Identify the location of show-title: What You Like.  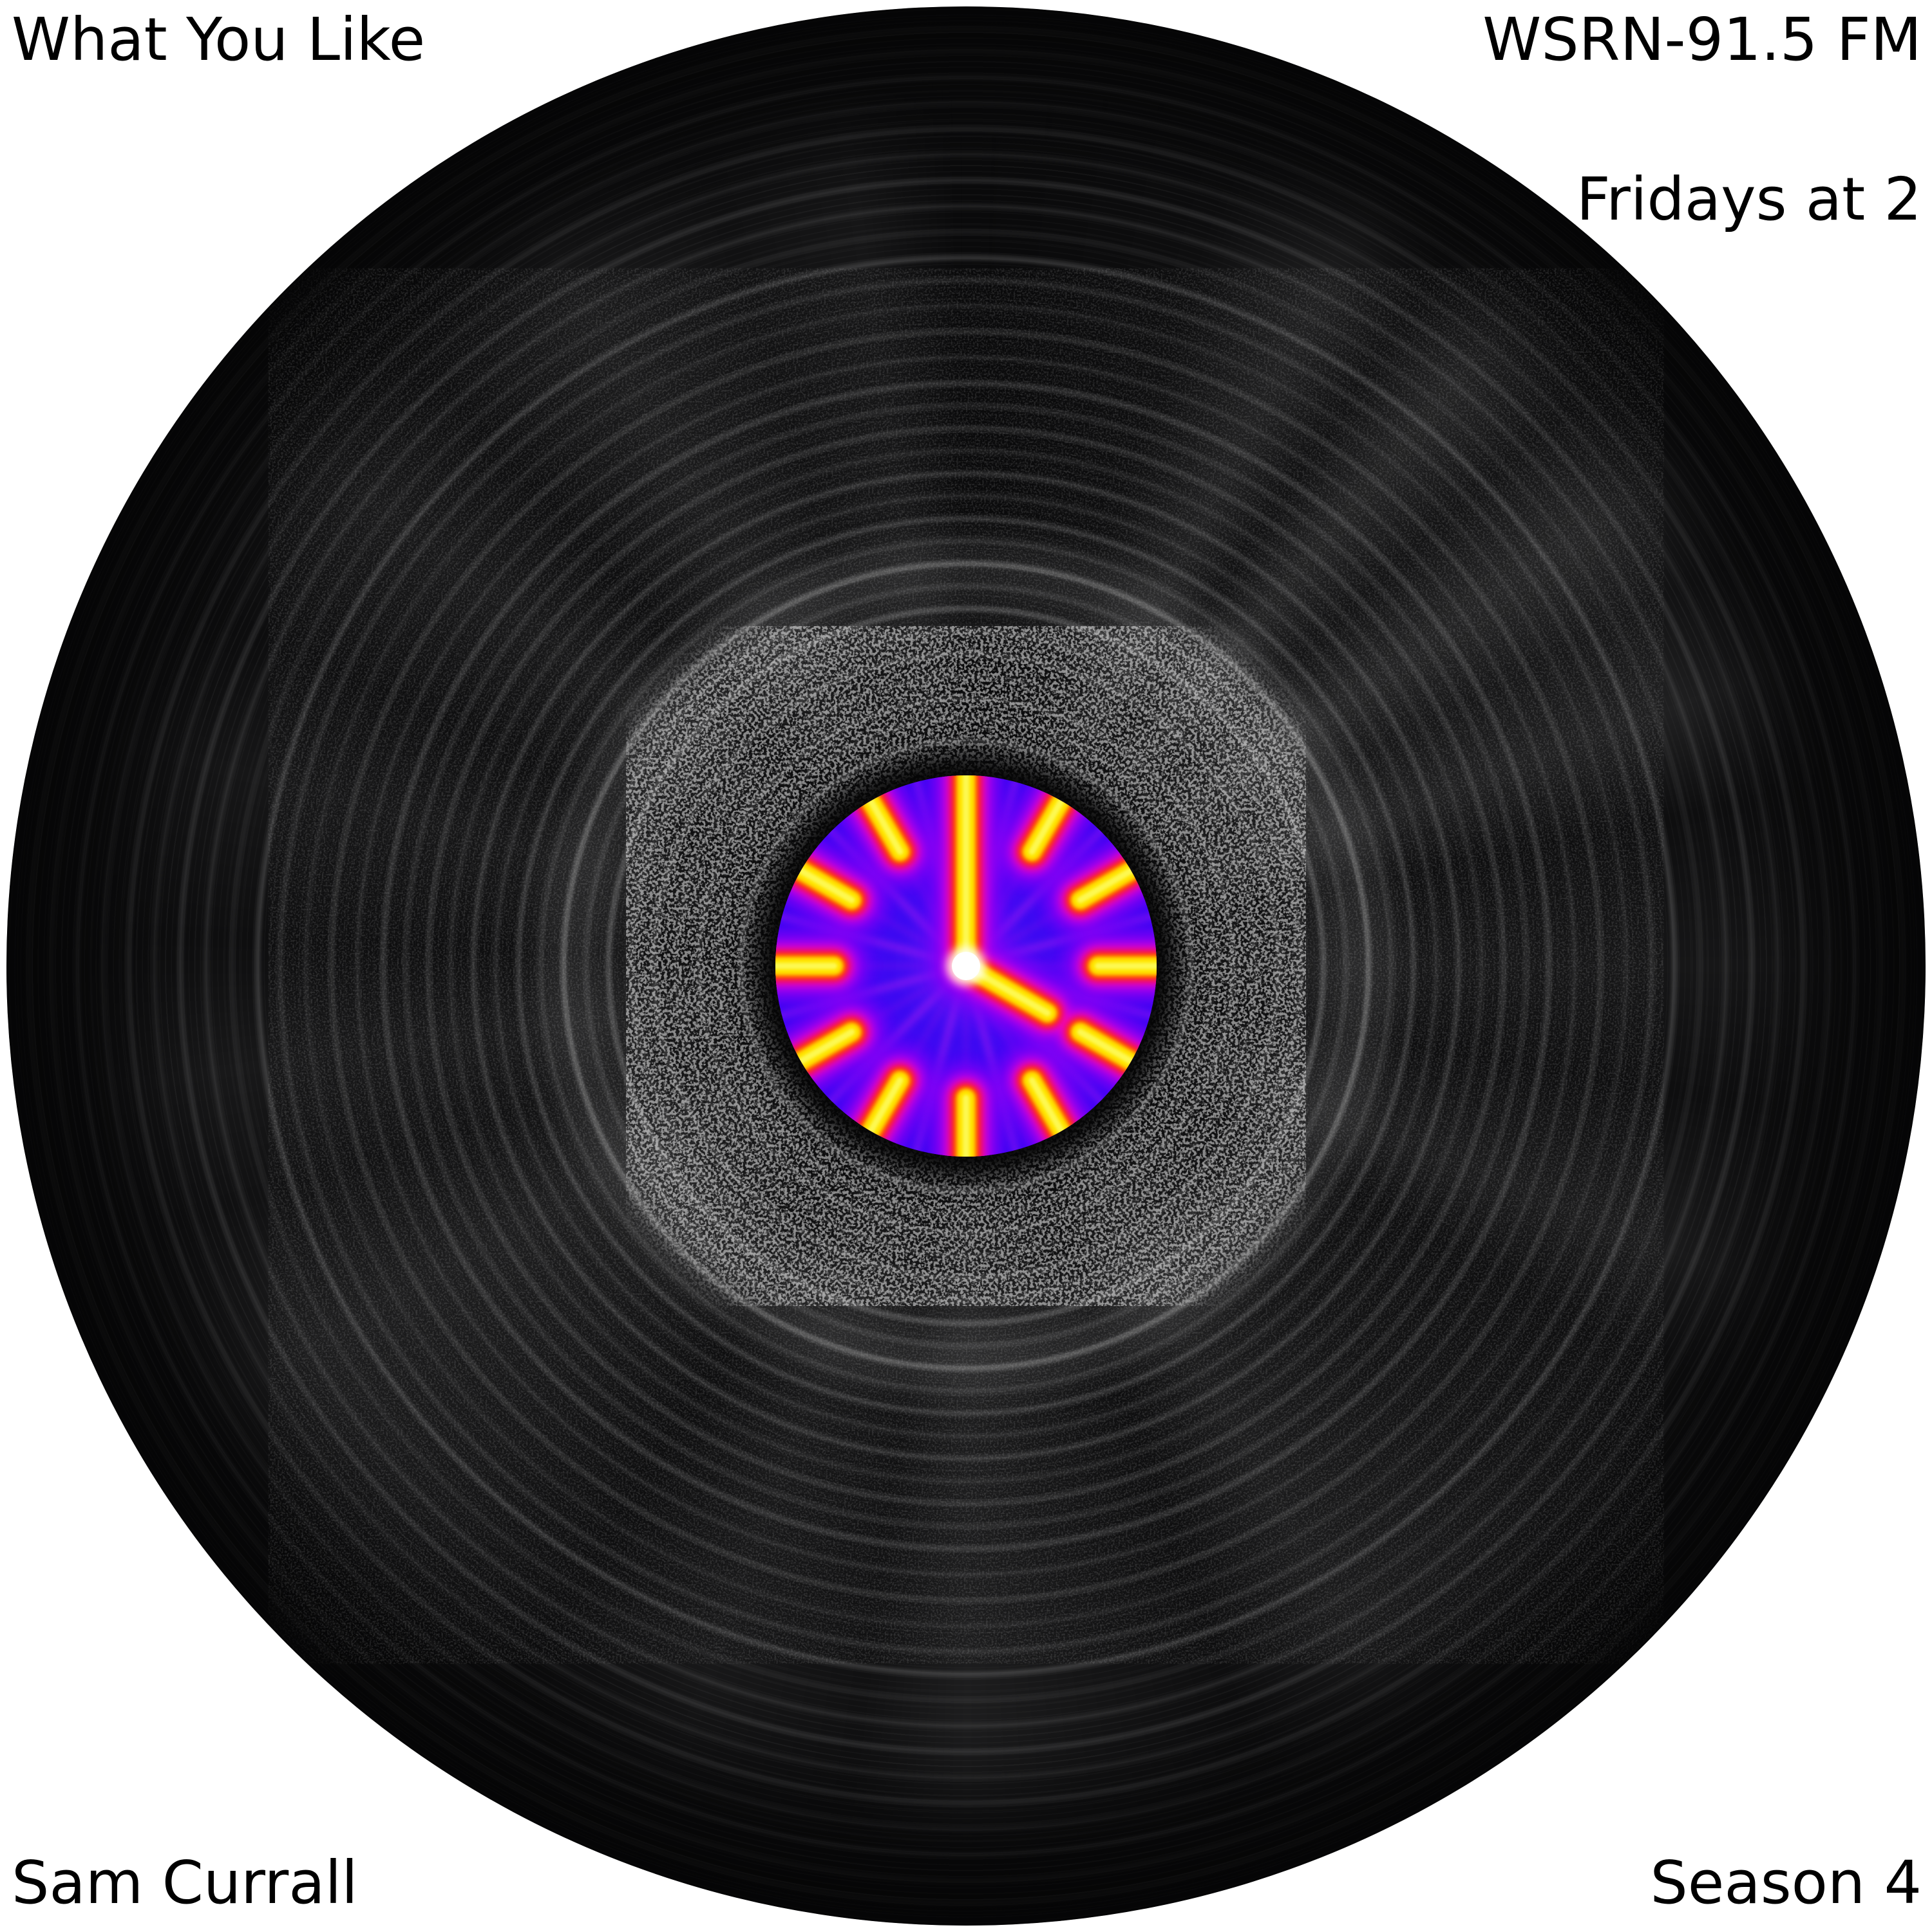
(219, 40).